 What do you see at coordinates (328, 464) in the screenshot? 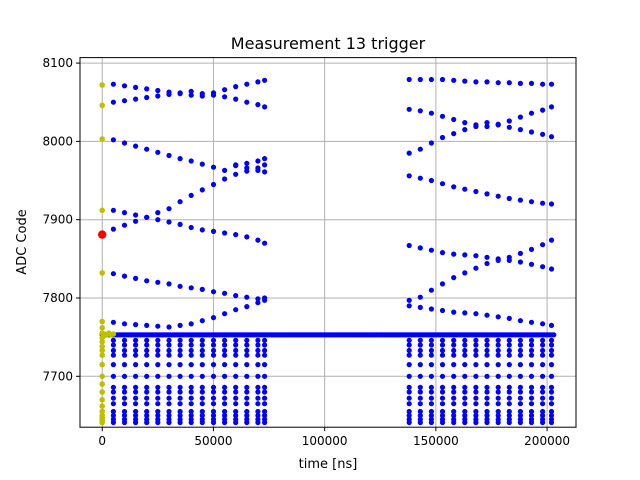
I see `x-axis-label: time [ns]` at bounding box center [328, 464].